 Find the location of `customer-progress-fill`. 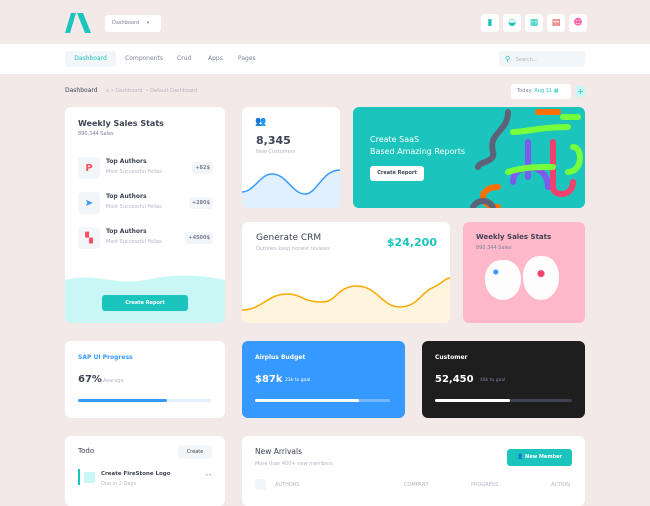

customer-progress-fill is located at coordinates (473, 400).